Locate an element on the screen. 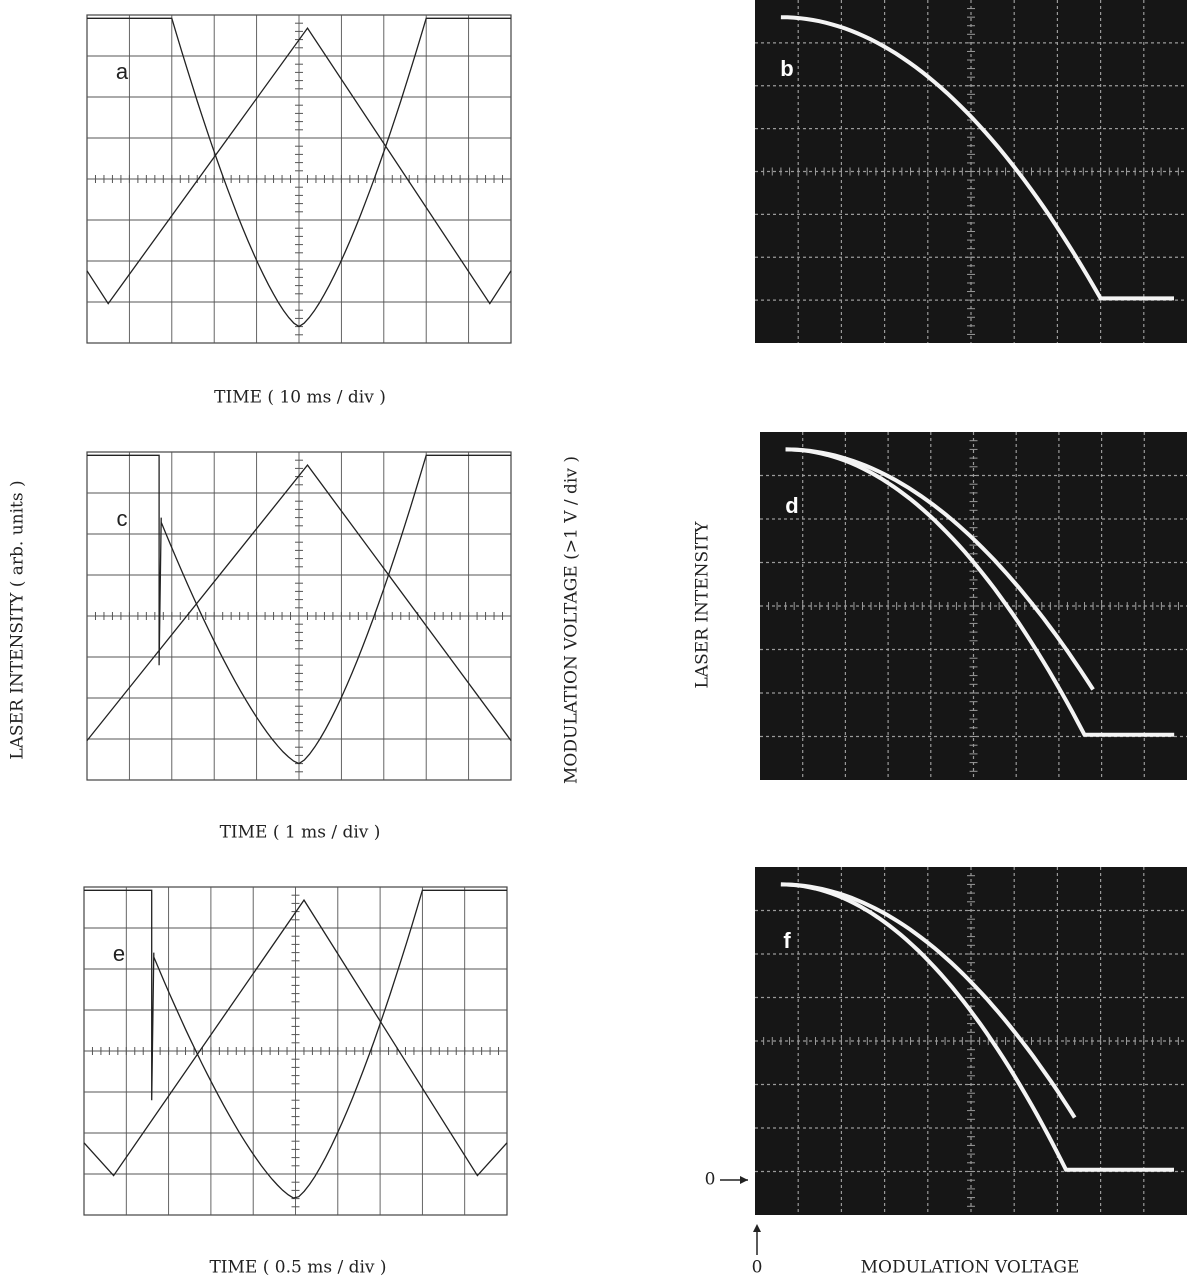  panel-label: f is located at coordinates (787, 940).